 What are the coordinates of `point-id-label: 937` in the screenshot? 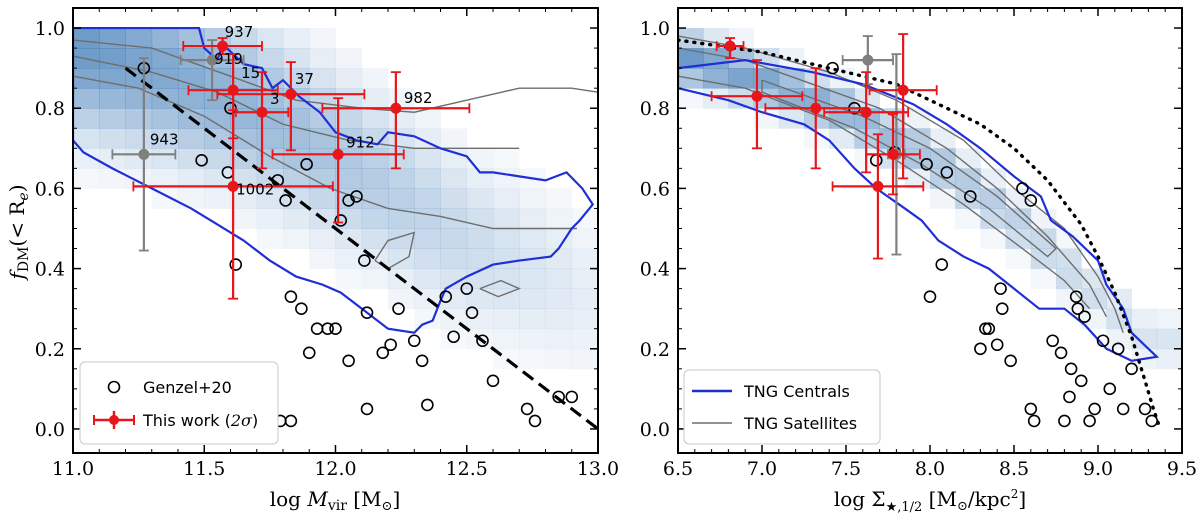 It's located at (239, 32).